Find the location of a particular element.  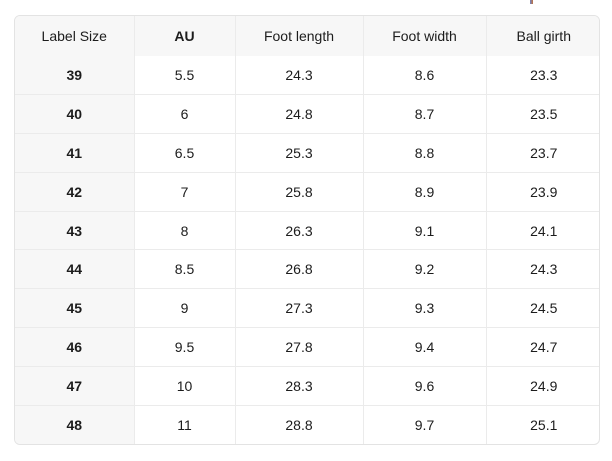

cell-ball-girth: 24.5 is located at coordinates (542, 308).